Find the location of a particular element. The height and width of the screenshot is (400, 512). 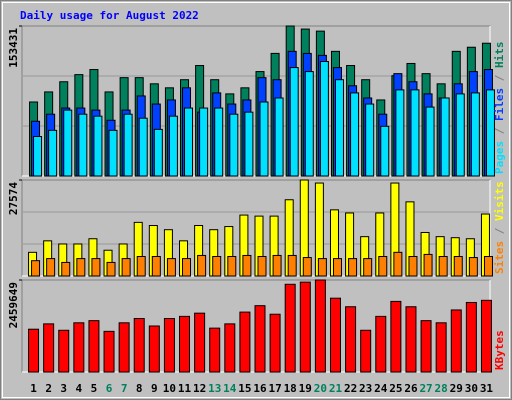

x-tick-label: 22 is located at coordinates (350, 388).